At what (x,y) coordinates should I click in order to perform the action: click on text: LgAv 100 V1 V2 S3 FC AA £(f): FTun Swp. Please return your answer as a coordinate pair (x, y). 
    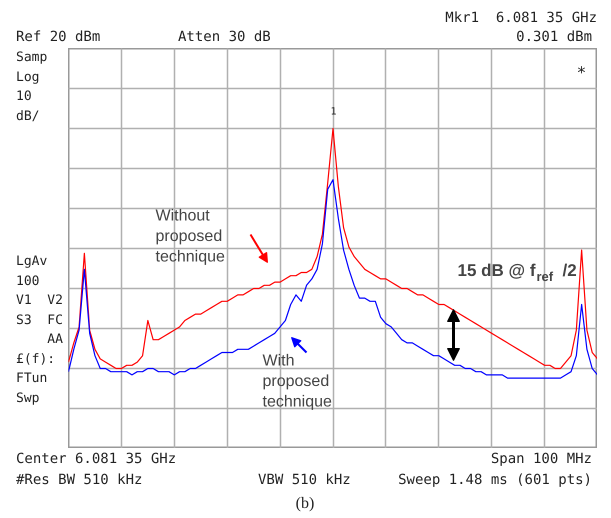
    Looking at the image, I should click on (39, 330).